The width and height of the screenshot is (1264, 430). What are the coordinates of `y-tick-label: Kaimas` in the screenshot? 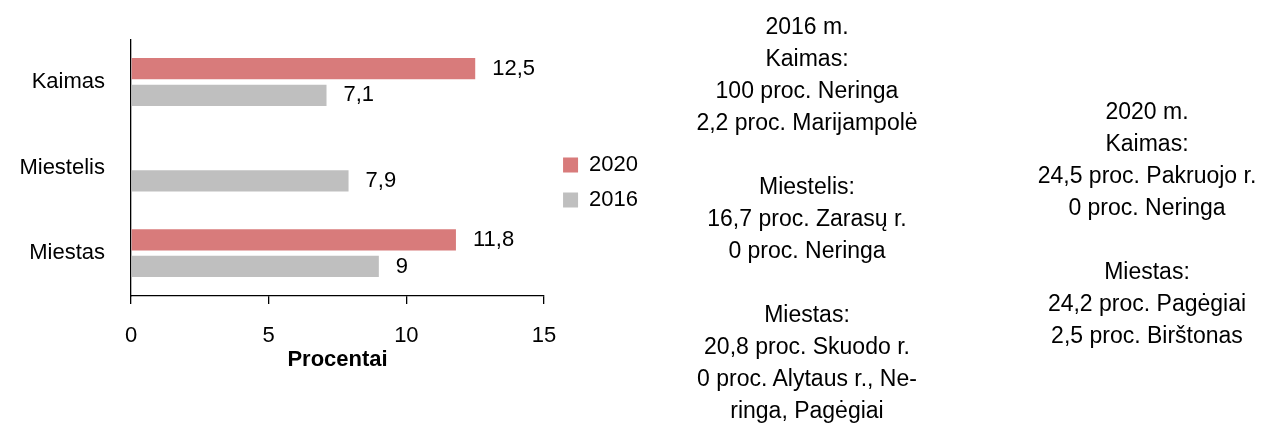 It's located at (68, 81).